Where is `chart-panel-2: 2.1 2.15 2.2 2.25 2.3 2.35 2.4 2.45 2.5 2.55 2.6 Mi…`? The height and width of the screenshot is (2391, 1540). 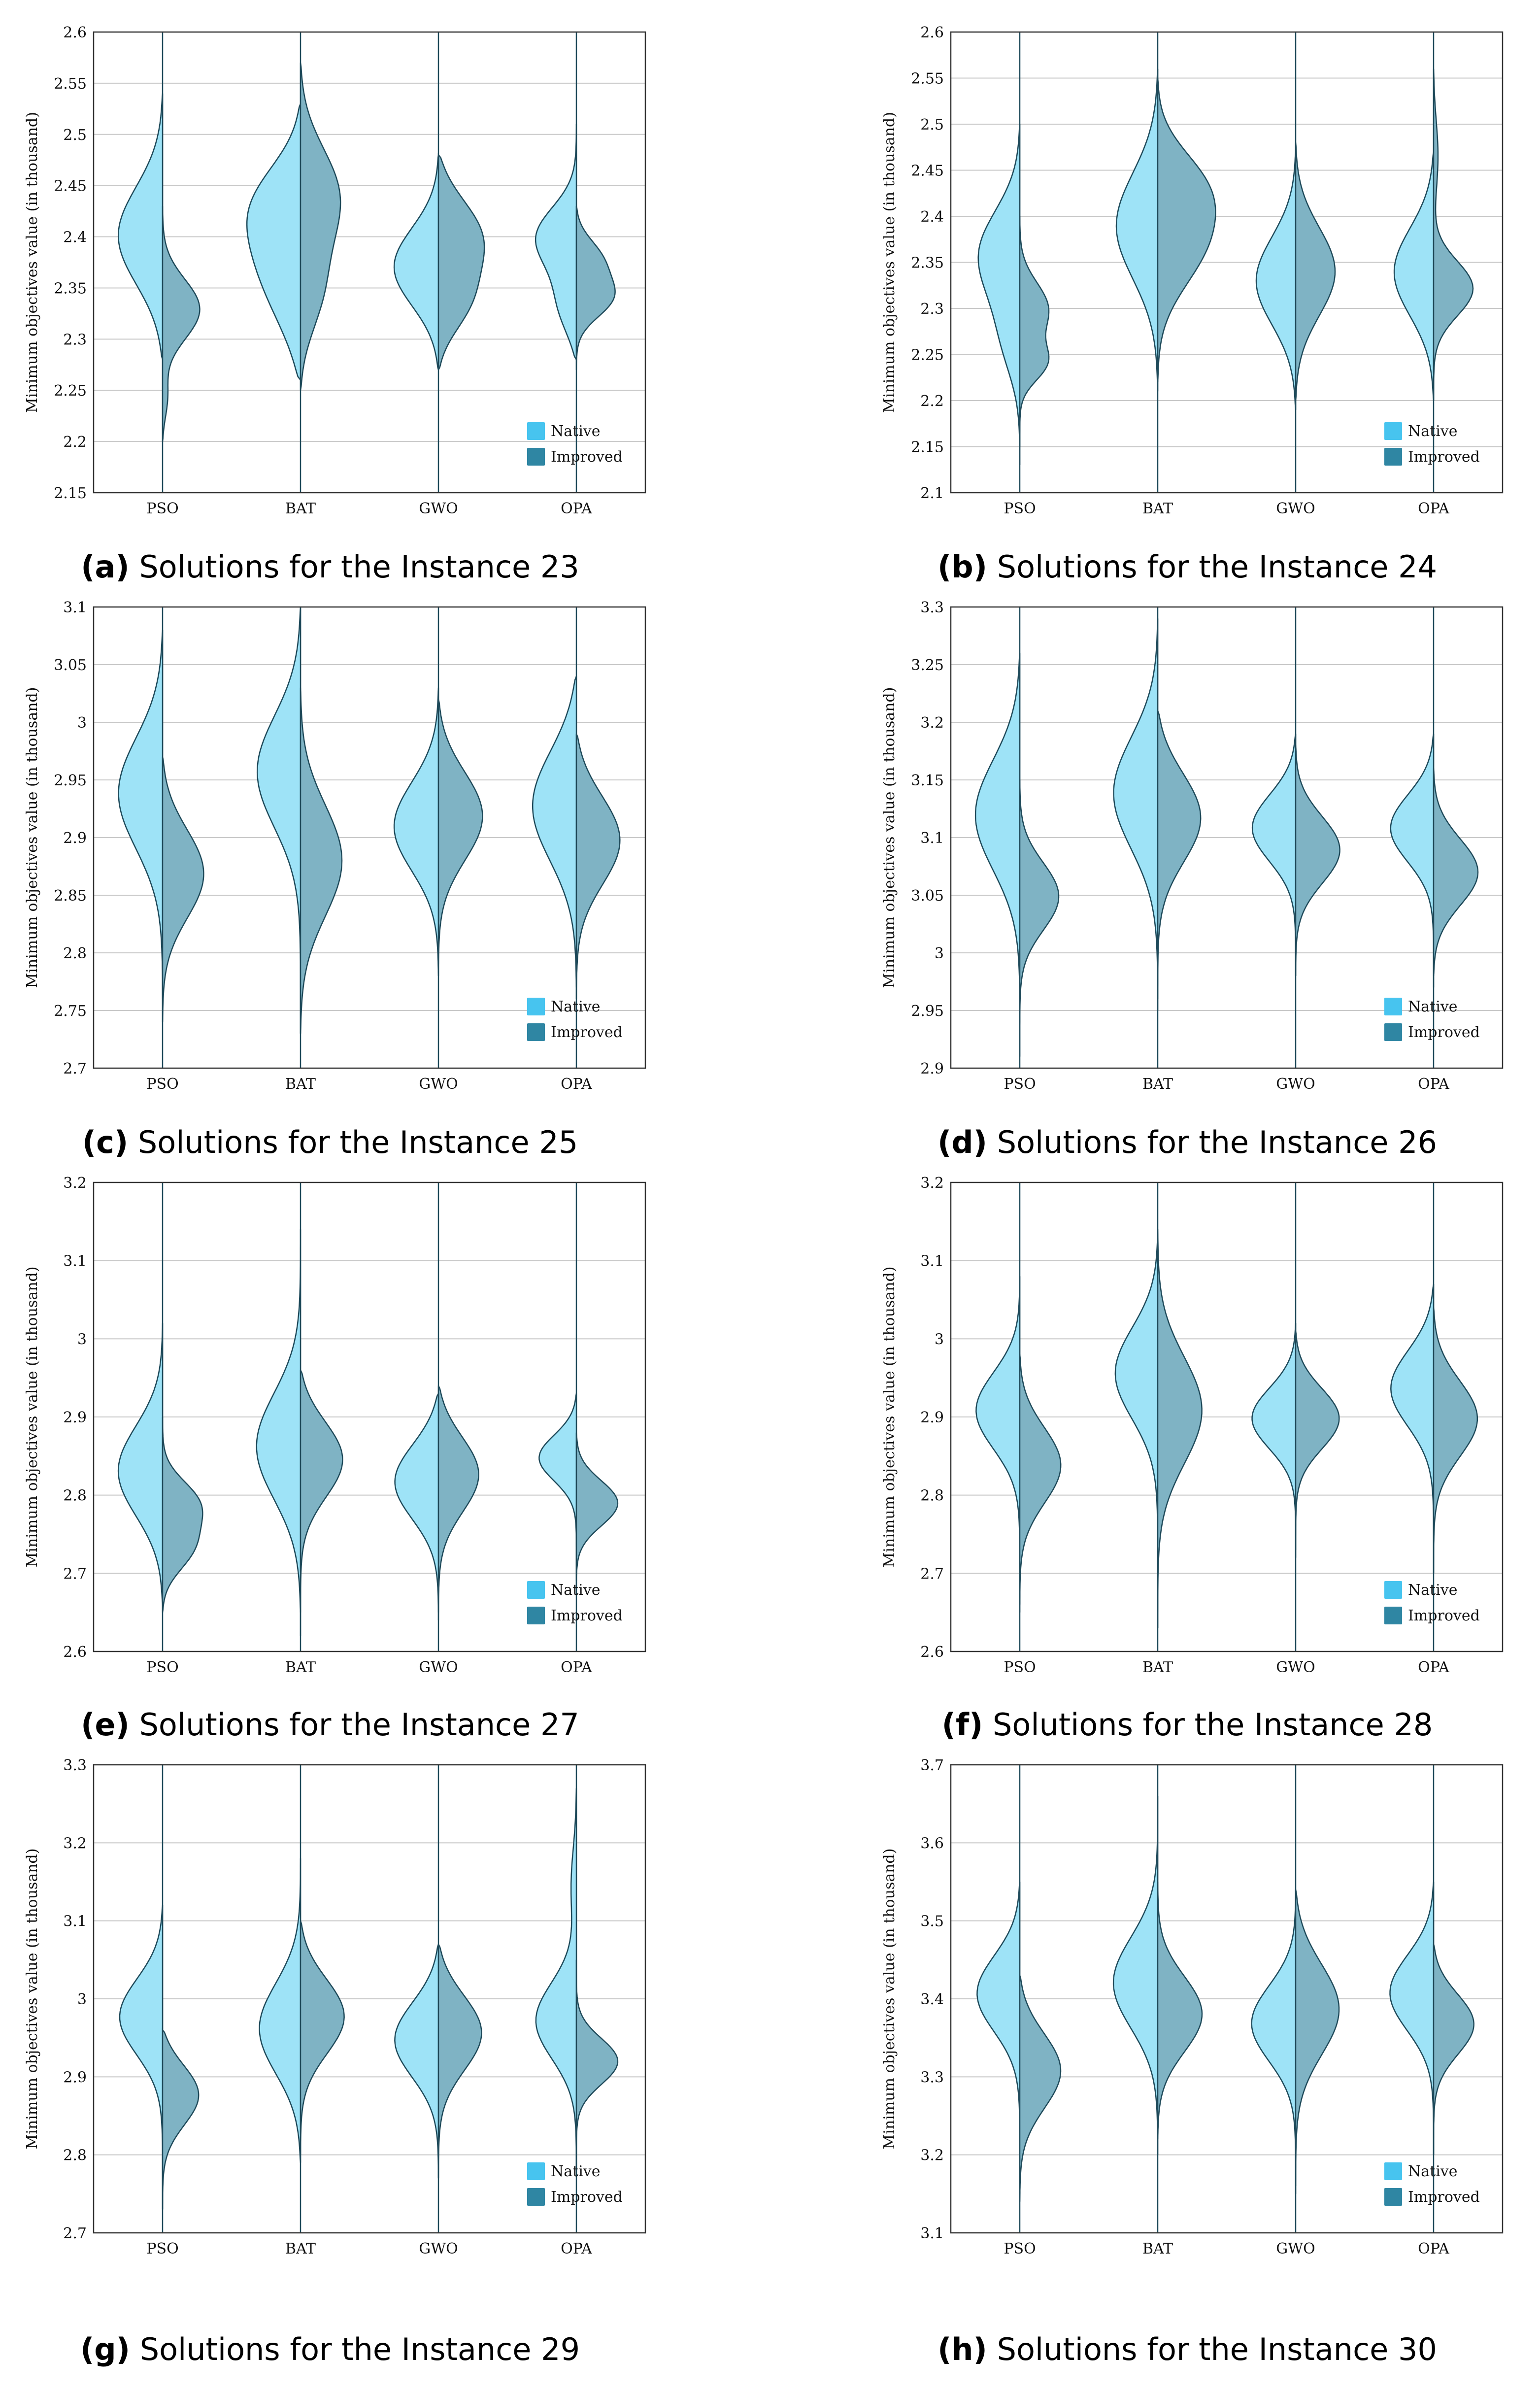
chart-panel-2: 2.1 2.15 2.2 2.25 2.3 2.35 2.4 2.45 2.5 2.55 2.6 Mi… is located at coordinates (1192, 304).